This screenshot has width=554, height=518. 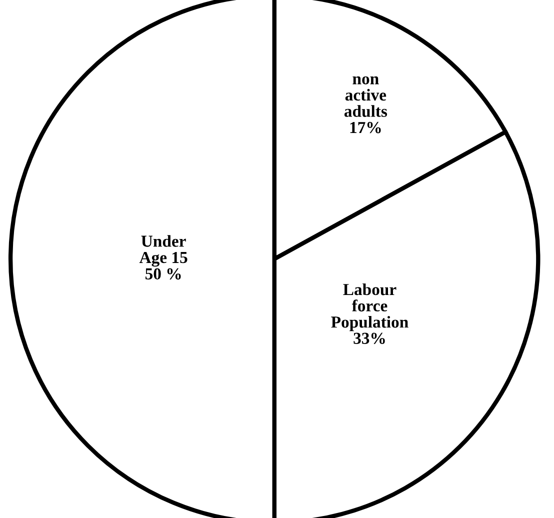 What do you see at coordinates (369, 307) in the screenshot?
I see `slice-label: Labour force Population` at bounding box center [369, 307].